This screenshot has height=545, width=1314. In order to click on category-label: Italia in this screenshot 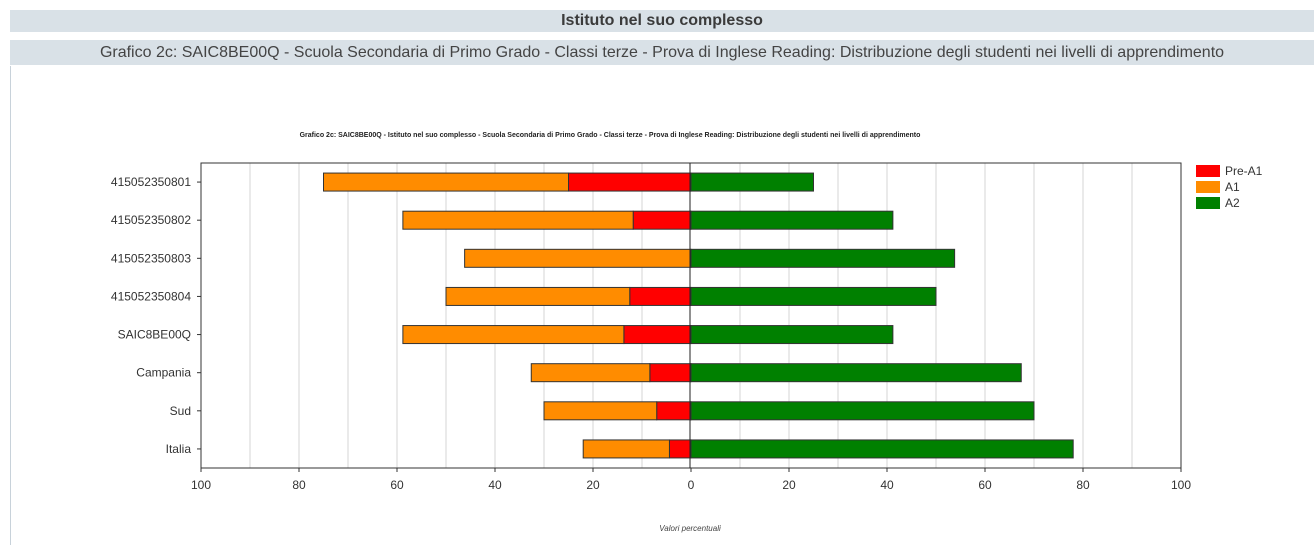, I will do `click(179, 449)`.